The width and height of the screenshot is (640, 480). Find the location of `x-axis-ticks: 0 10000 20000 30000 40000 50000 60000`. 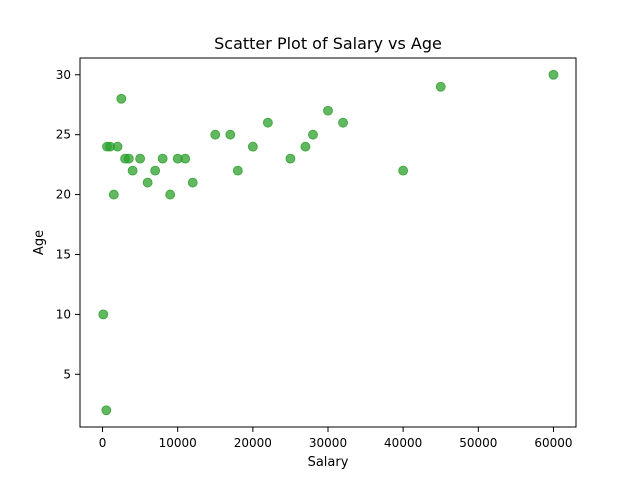

x-axis-ticks: 0 10000 20000 30000 40000 50000 60000 is located at coordinates (336, 438).